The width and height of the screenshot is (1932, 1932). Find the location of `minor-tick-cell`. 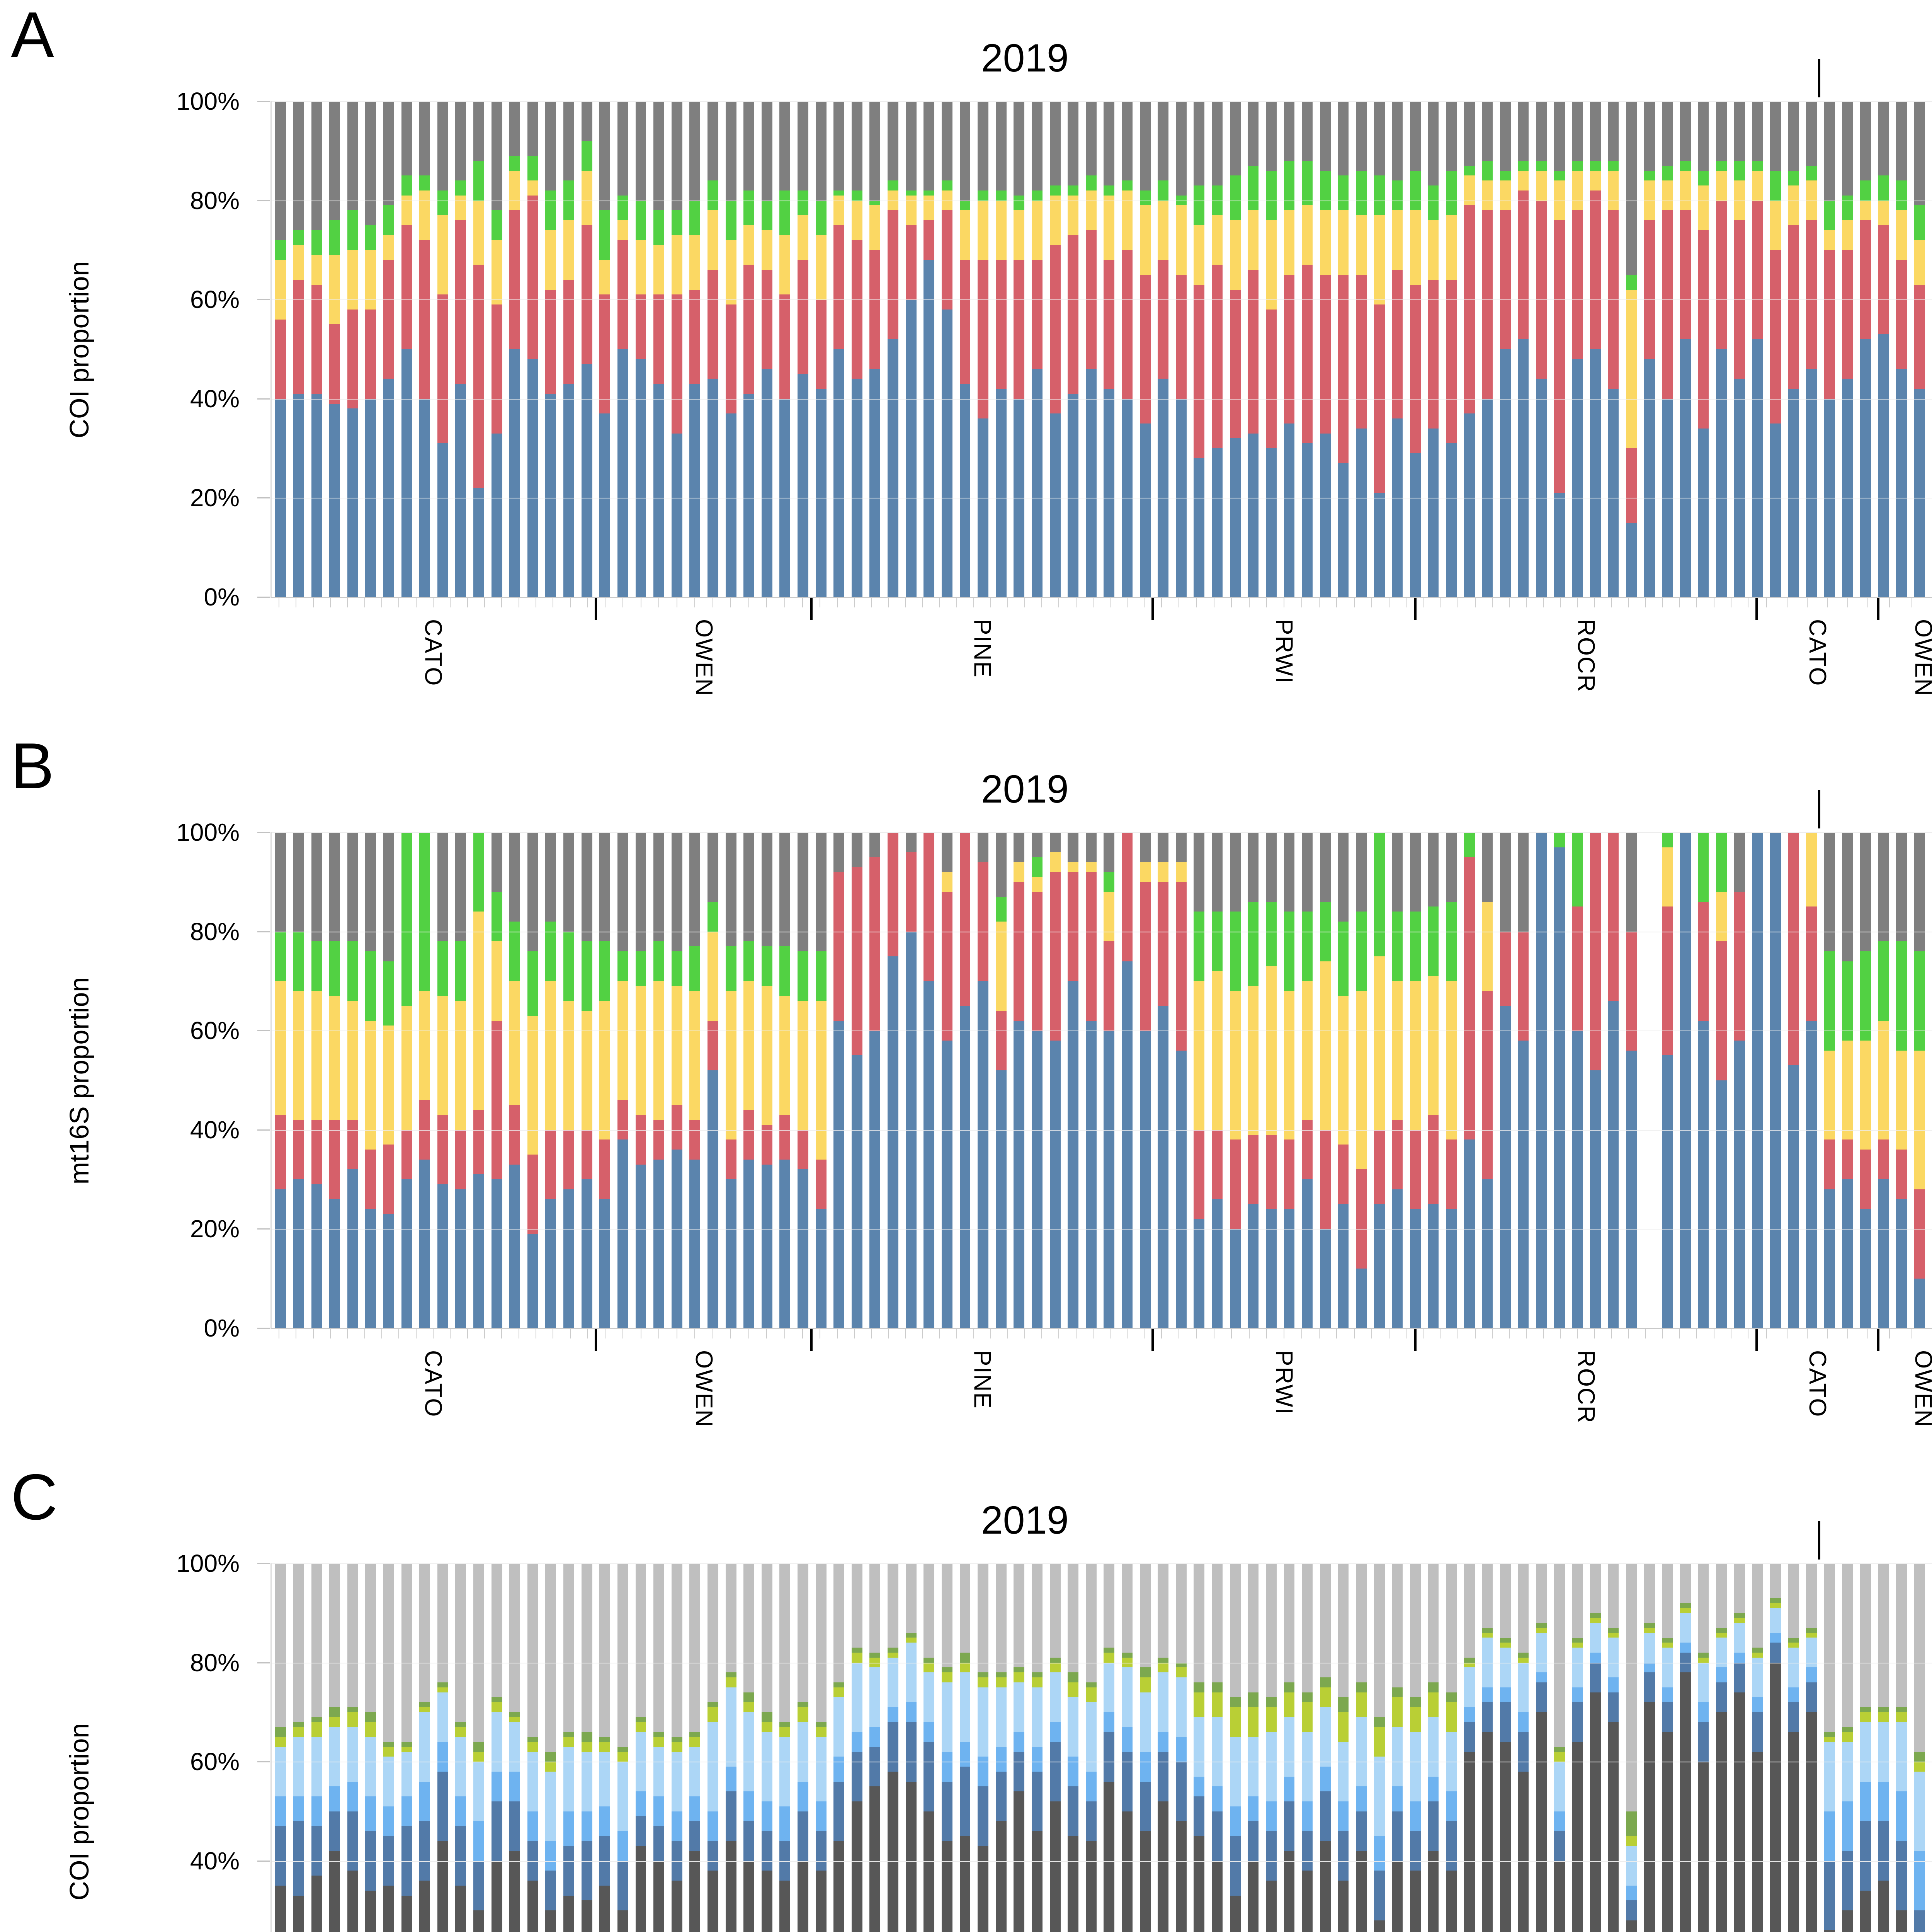

minor-tick-cell is located at coordinates (871, 603).